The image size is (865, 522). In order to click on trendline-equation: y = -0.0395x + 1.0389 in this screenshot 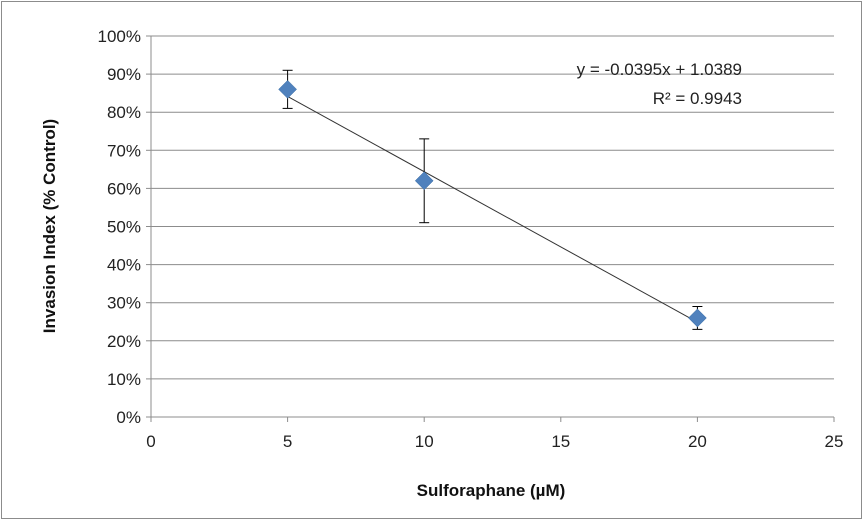, I will do `click(659, 69)`.